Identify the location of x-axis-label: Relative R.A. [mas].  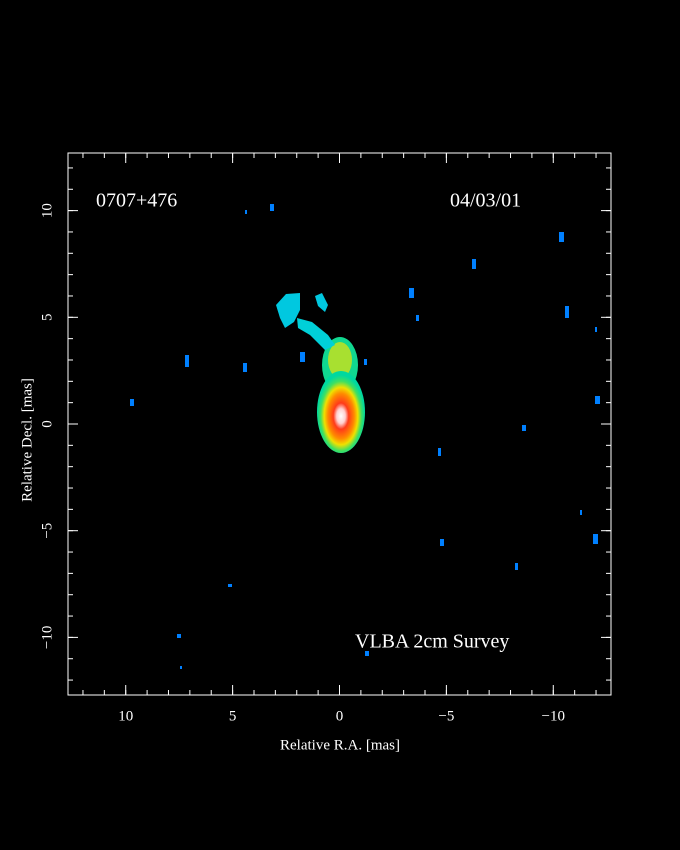
(340, 745).